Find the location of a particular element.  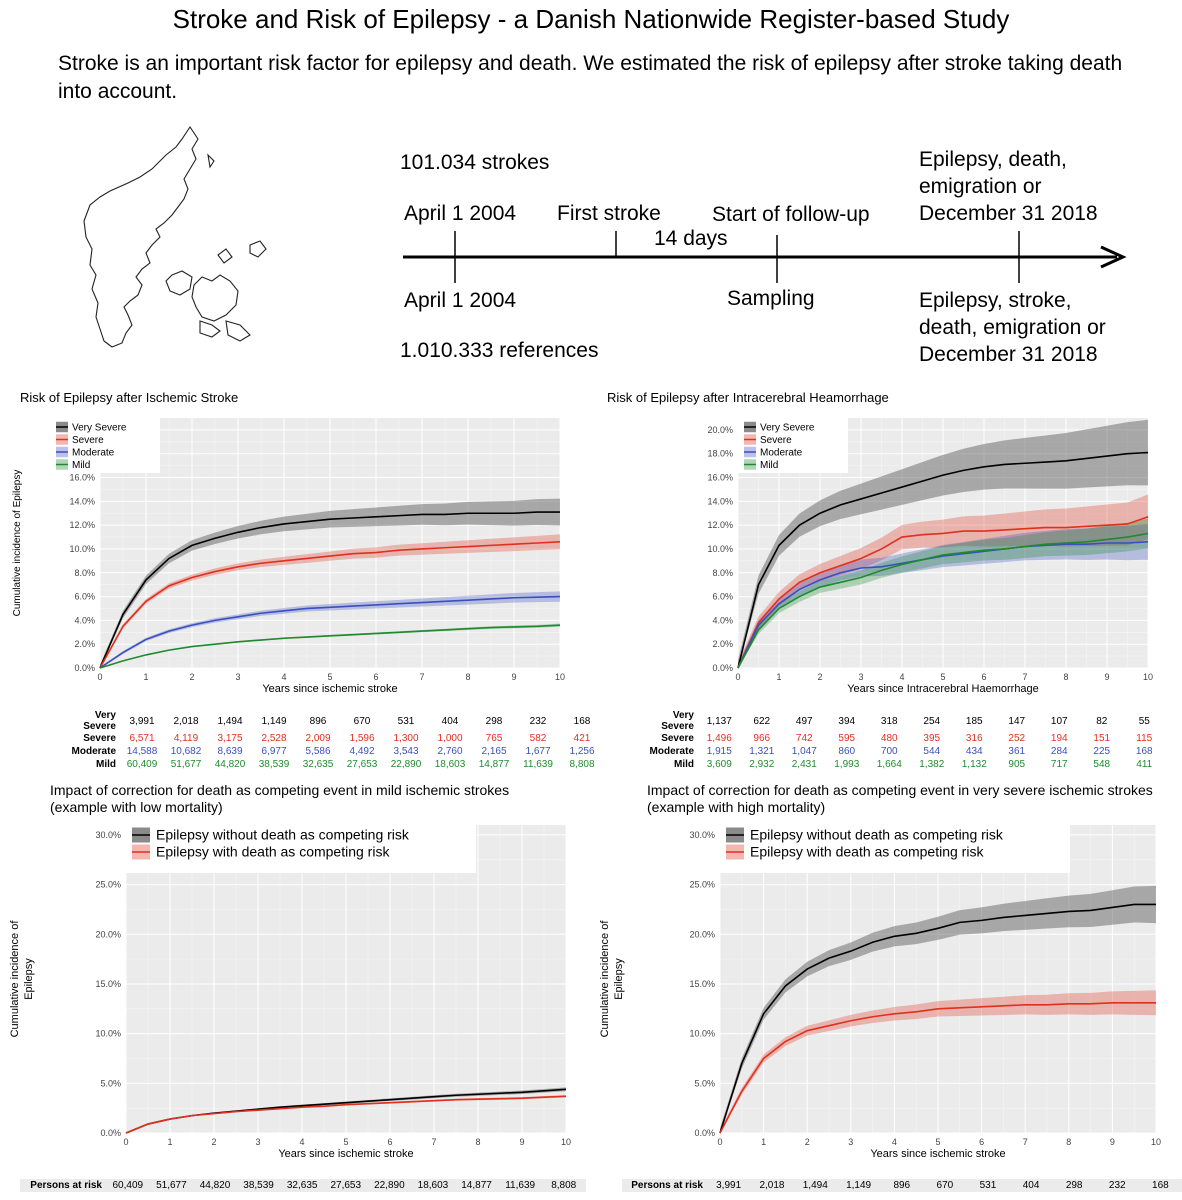

risk-cell: 11,639 is located at coordinates (520, 1185).